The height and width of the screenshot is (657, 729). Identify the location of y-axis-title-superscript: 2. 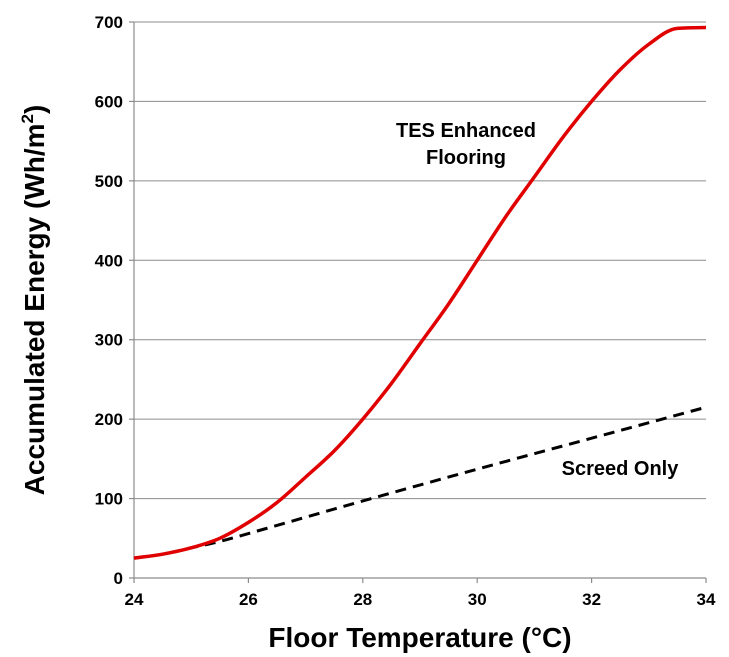
(27, 118).